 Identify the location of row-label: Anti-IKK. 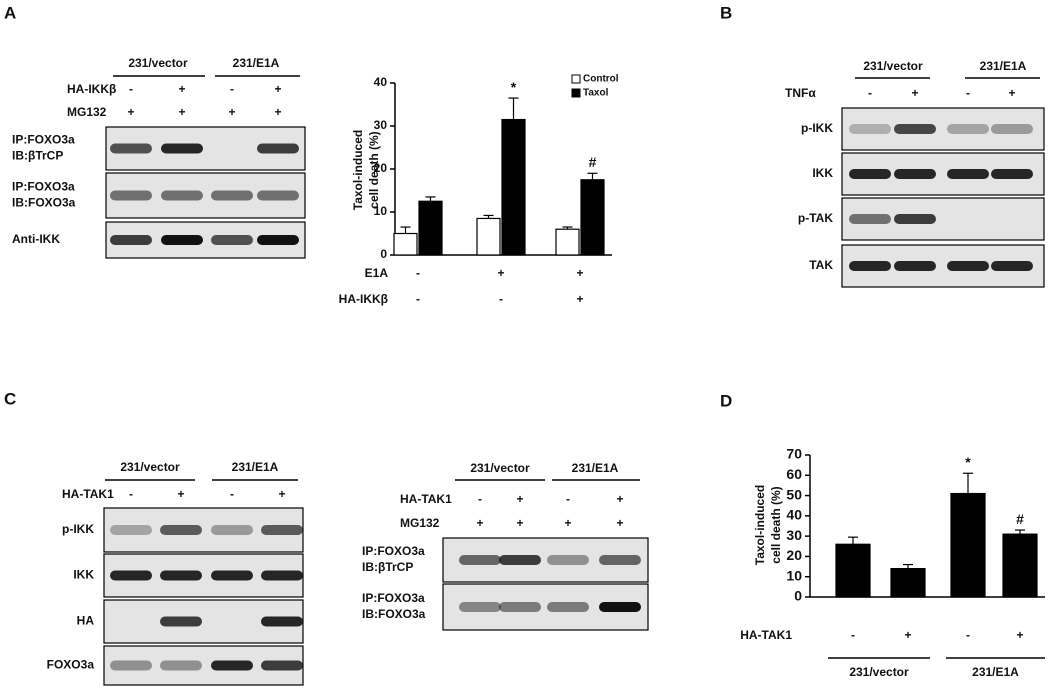
(36, 239).